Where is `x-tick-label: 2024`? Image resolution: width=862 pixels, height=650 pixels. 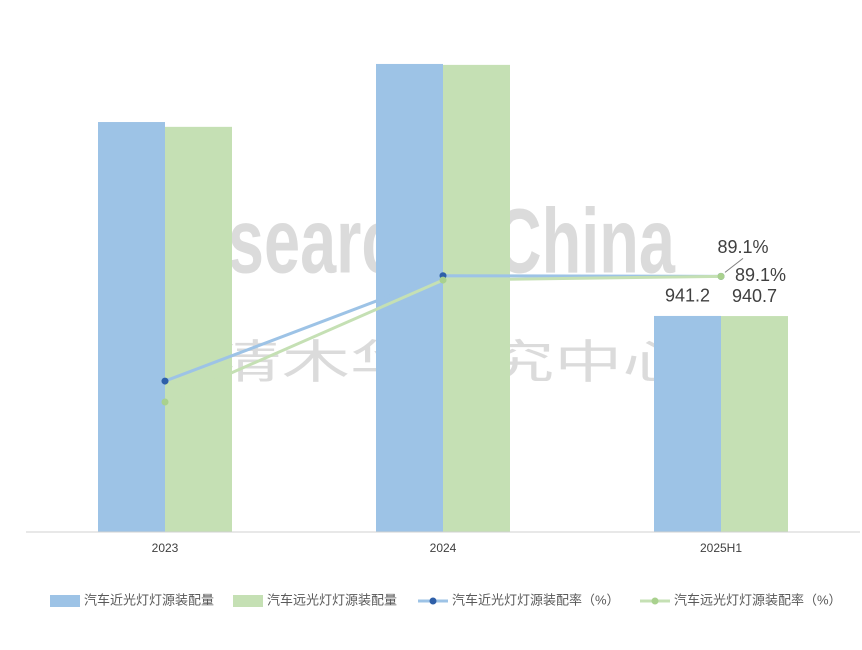
x-tick-label: 2024 is located at coordinates (443, 548).